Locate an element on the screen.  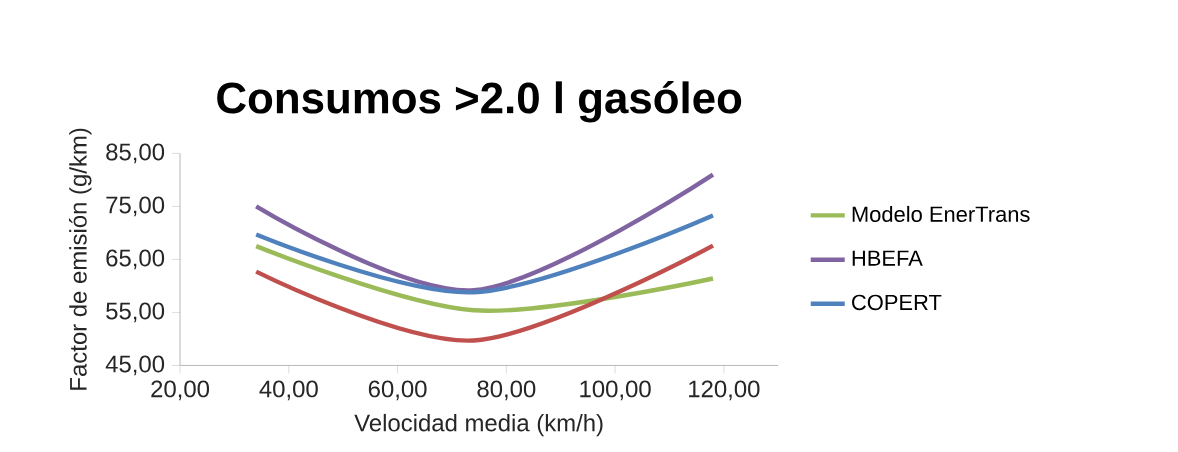
chart-title: Consumos >2.0 l gasóleo is located at coordinates (479, 102).